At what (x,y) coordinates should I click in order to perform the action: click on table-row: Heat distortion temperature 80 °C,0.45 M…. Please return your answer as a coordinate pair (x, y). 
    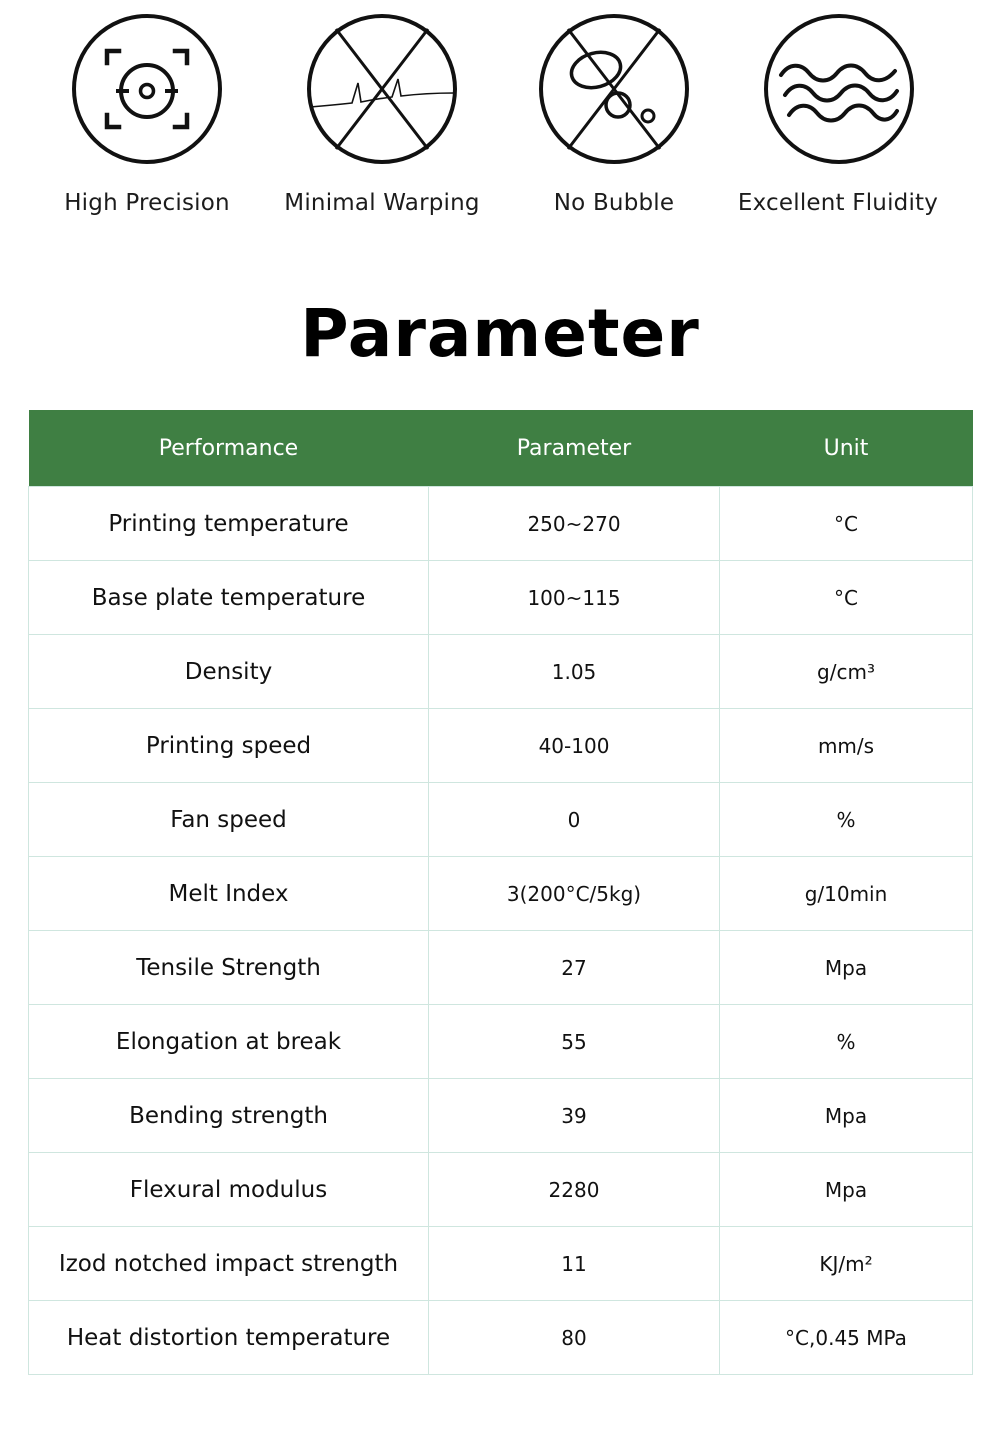
    Looking at the image, I should click on (500, 1337).